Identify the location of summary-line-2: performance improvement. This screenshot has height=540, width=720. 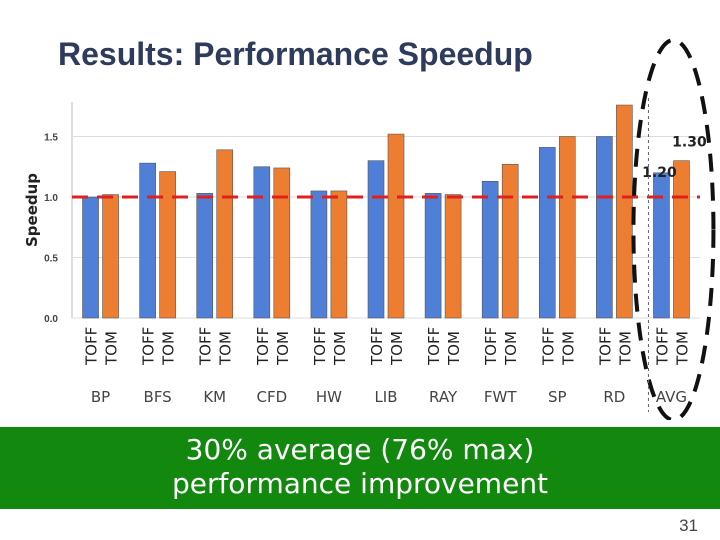
(360, 483).